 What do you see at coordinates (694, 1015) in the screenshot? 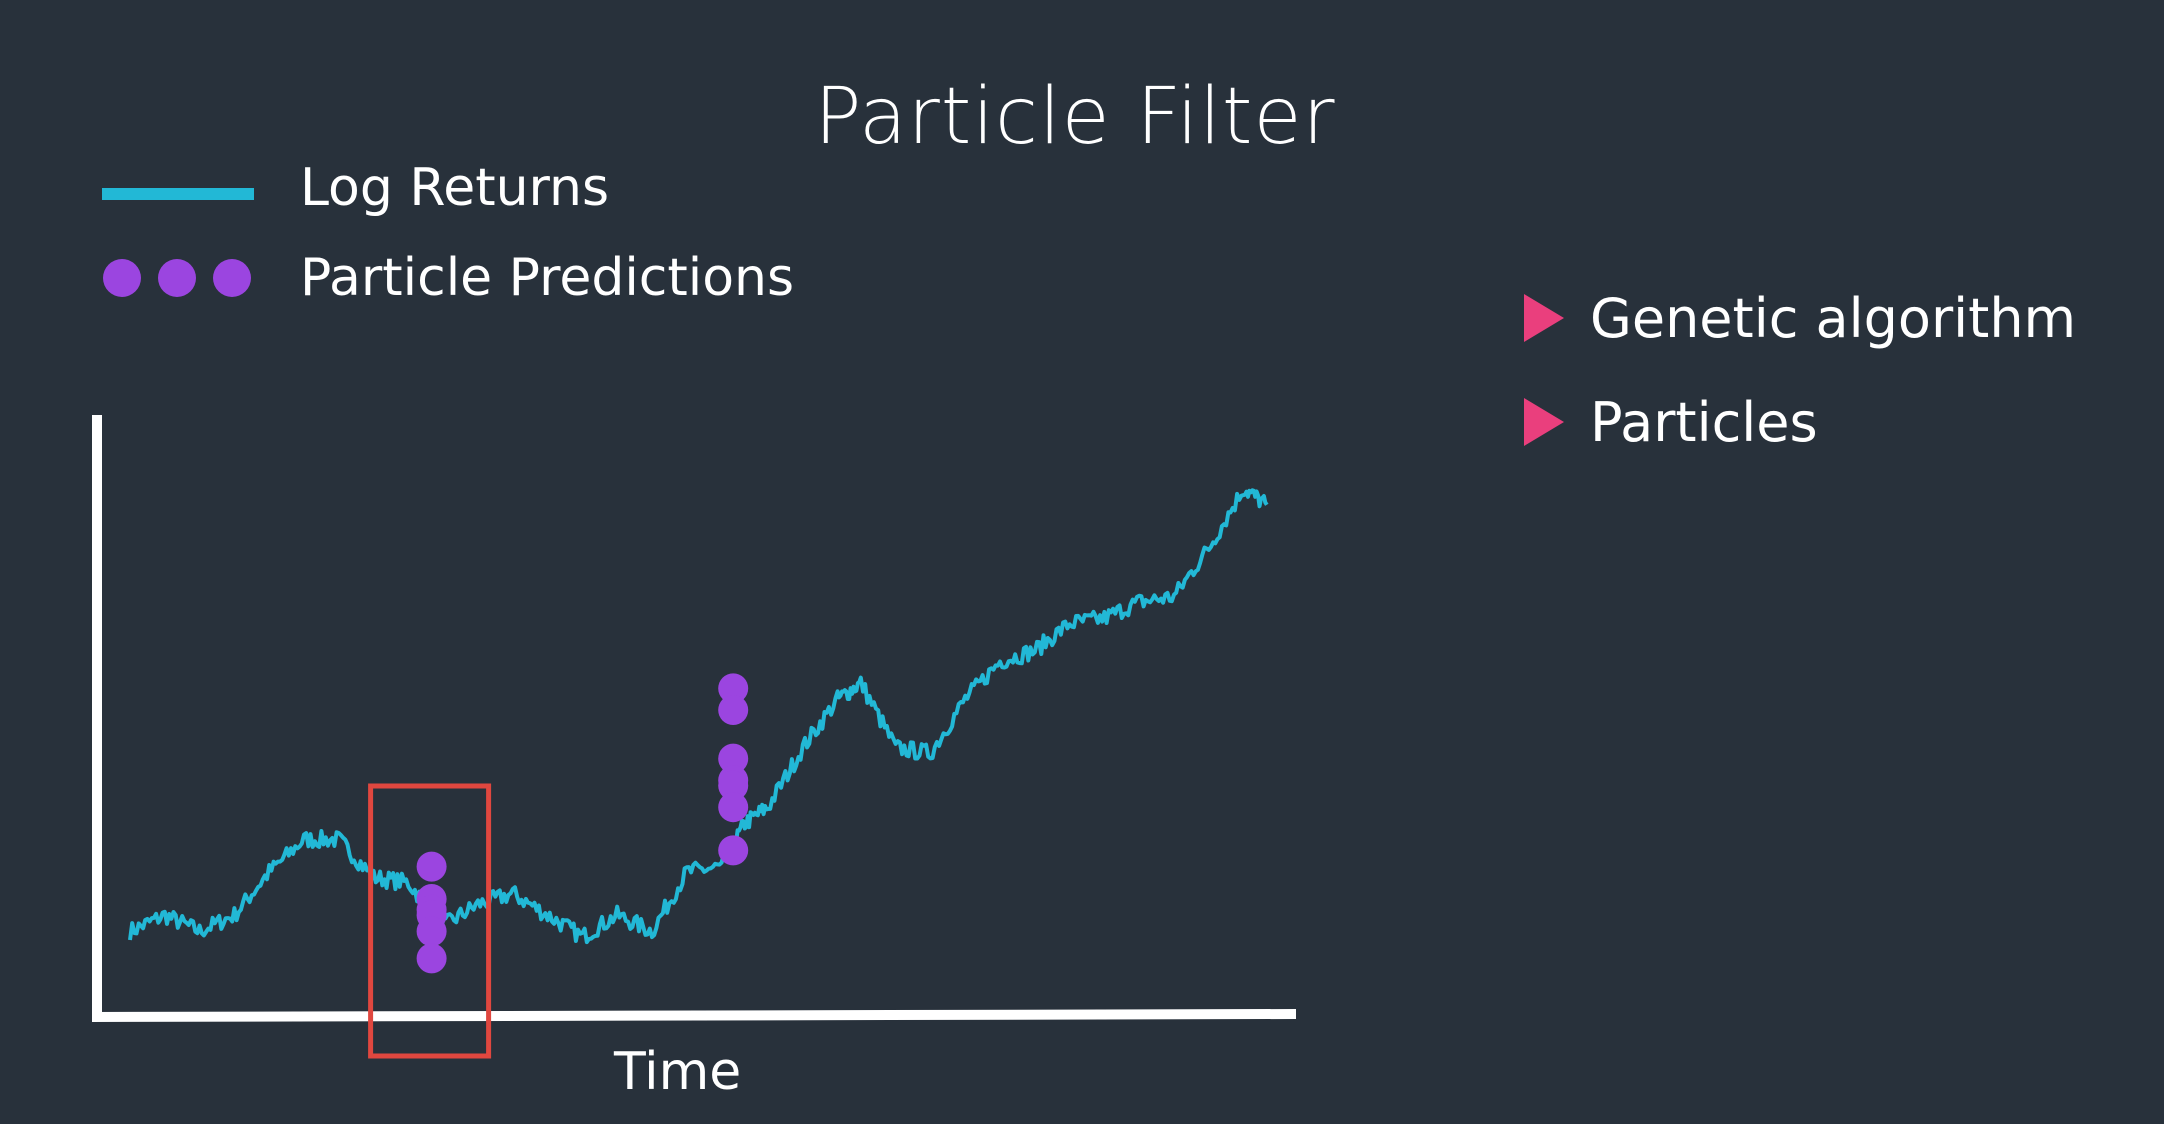
I see `x-axis` at bounding box center [694, 1015].